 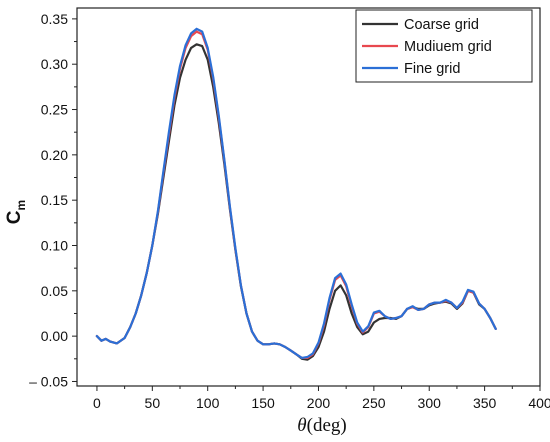 I want to click on x-tick-label: 200, so click(x=319, y=403).